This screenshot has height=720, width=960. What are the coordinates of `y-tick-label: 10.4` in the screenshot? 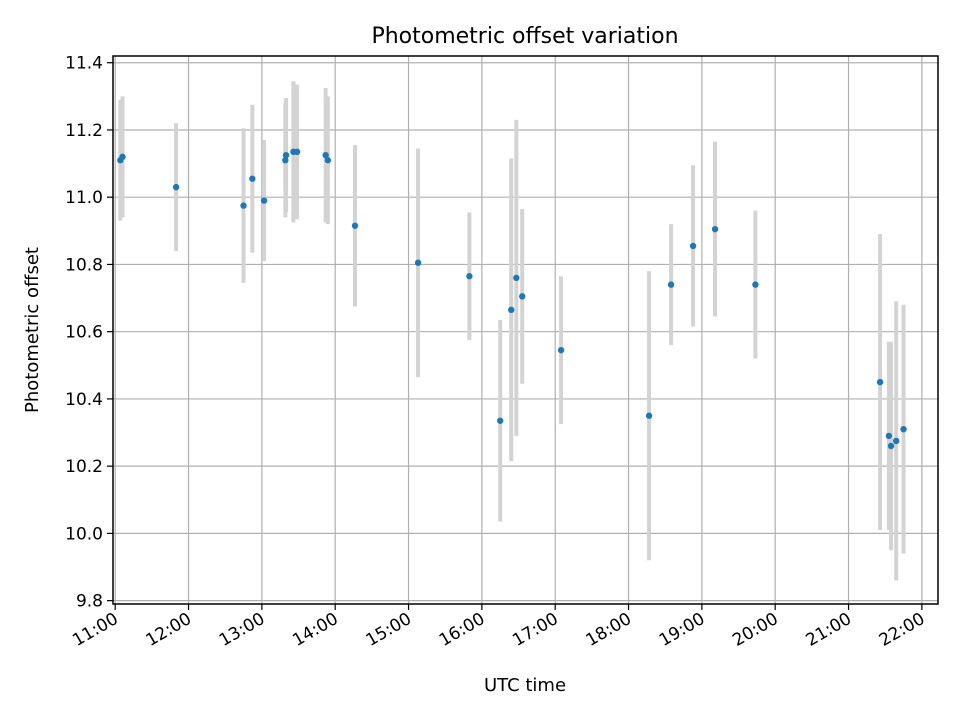 It's located at (84, 400).